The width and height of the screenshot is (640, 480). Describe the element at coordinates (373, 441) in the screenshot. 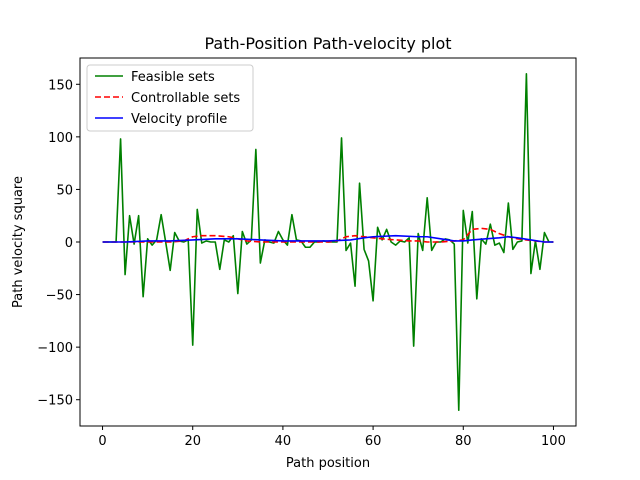

I see `x-tick-label: 60` at that location.